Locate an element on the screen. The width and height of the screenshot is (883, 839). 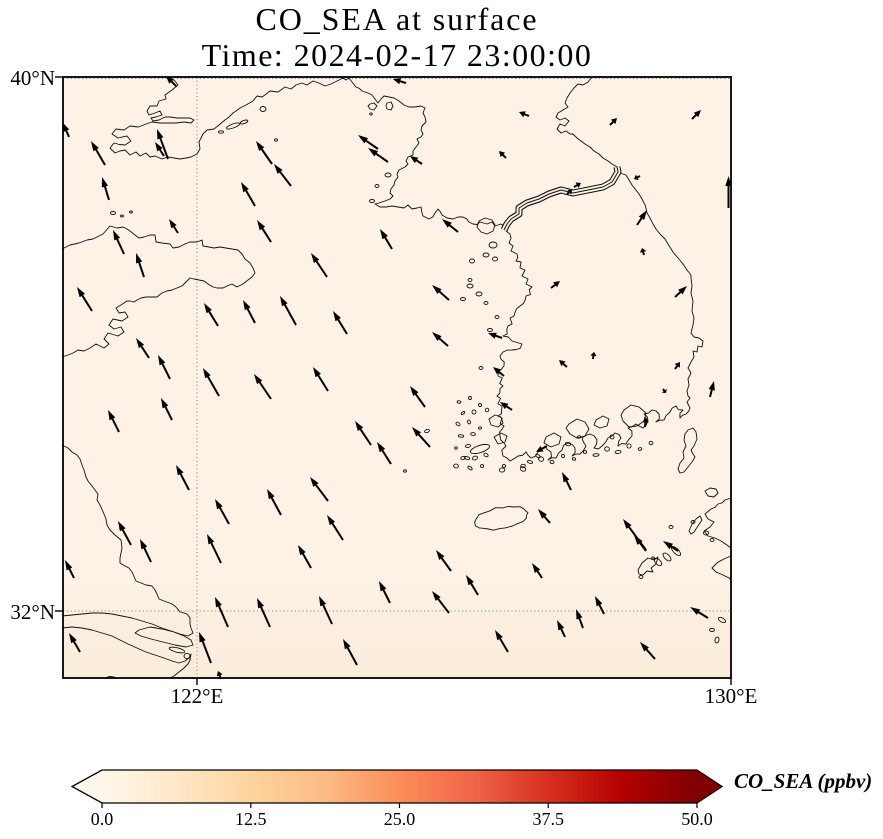
svg-text: CO_SEA at surface is located at coordinates (397, 19).